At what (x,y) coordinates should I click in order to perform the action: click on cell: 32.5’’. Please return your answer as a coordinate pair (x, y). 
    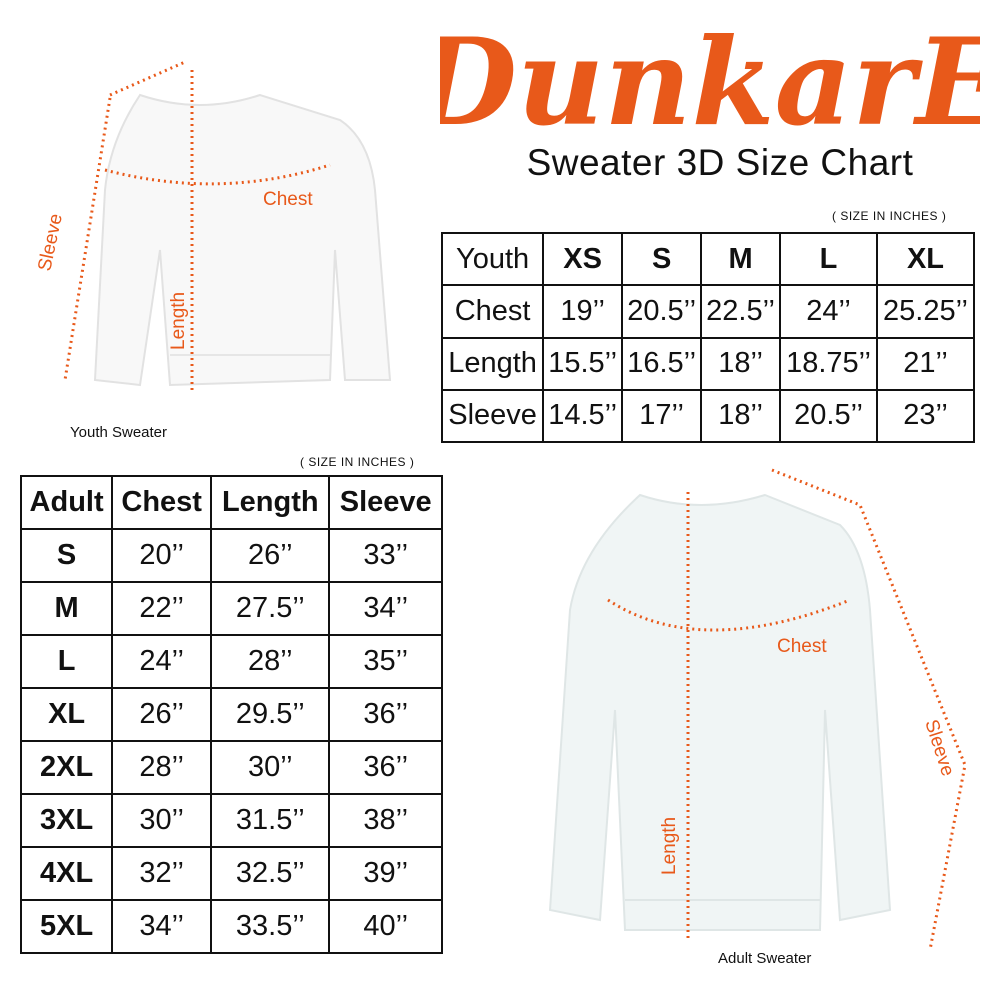
    Looking at the image, I should click on (270, 873).